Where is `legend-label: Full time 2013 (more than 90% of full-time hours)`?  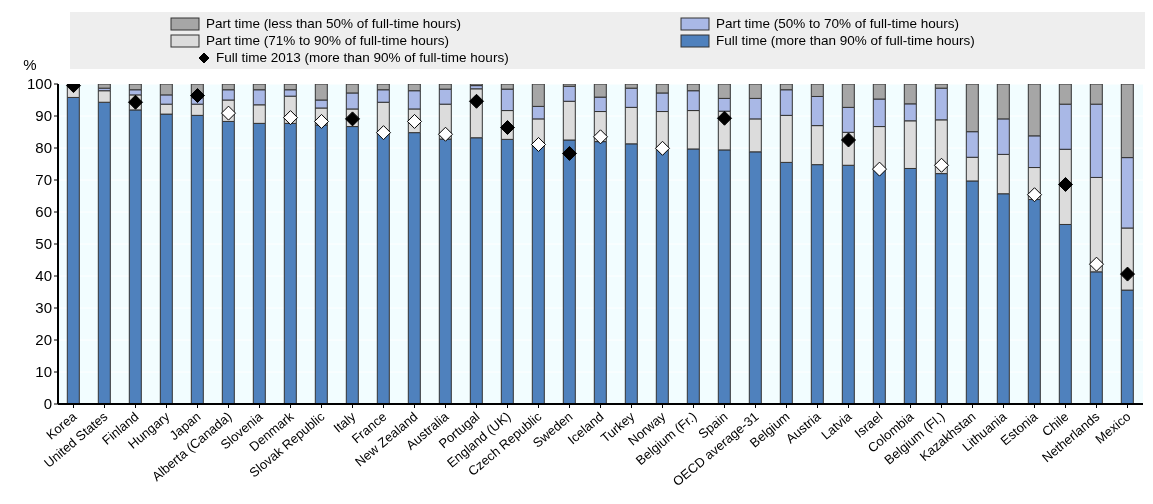
legend-label: Full time 2013 (more than 90% of full-time hours) is located at coordinates (362, 57).